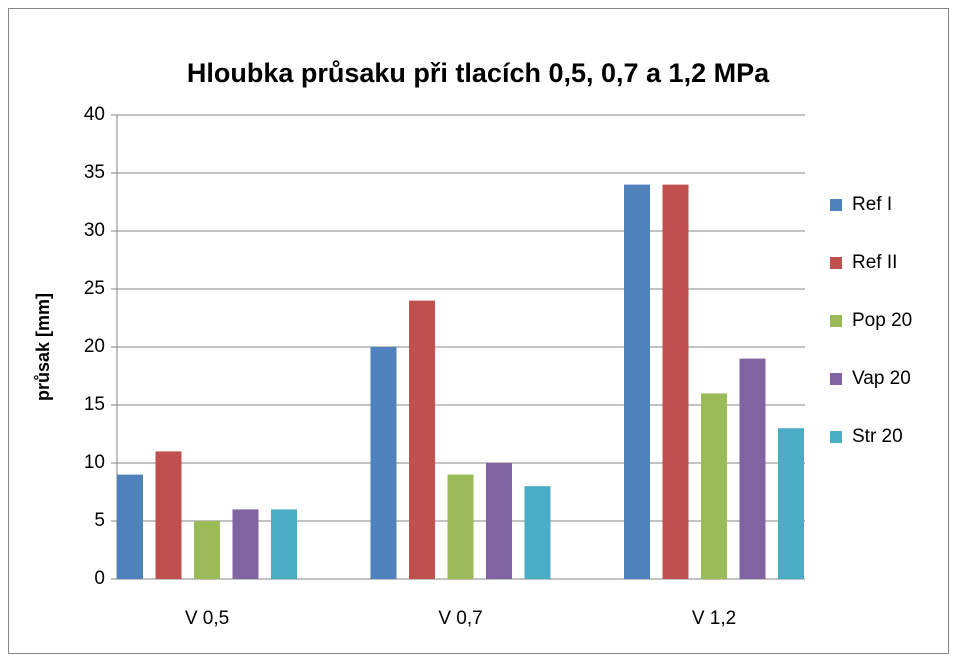 The width and height of the screenshot is (955, 659). What do you see at coordinates (99, 520) in the screenshot?
I see `y-tick-label: 5` at bounding box center [99, 520].